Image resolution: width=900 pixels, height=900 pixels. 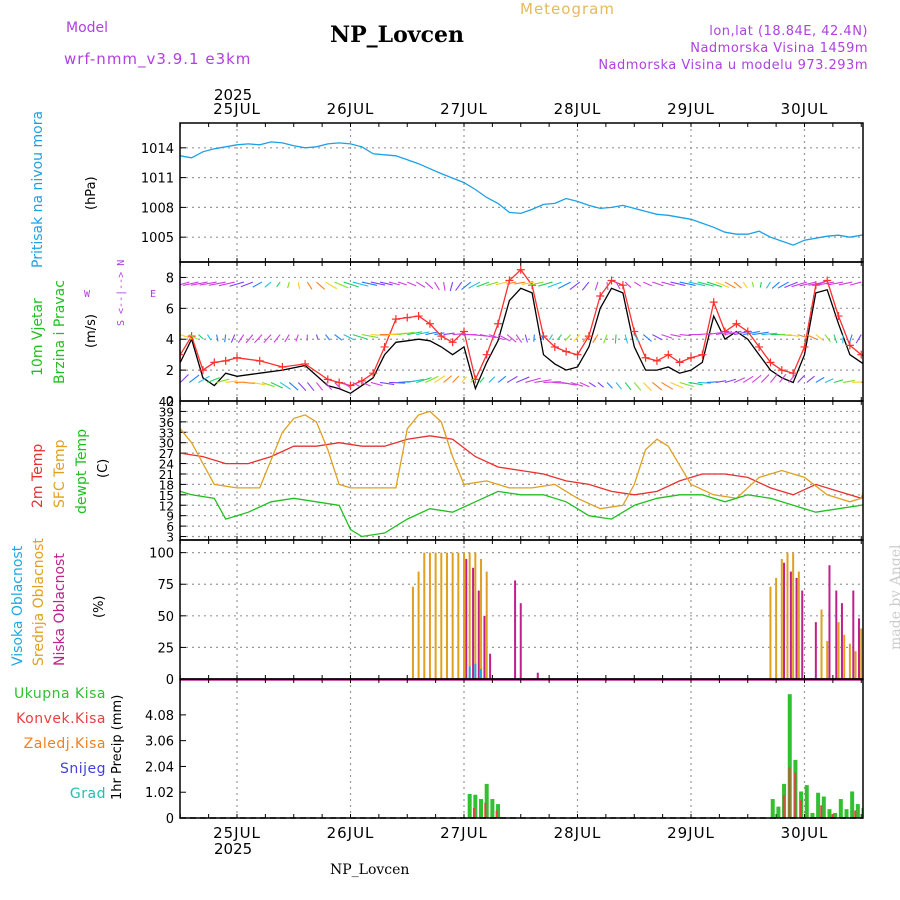 What do you see at coordinates (521, 341) in the screenshot?
I see `series-line-brzina` at bounding box center [521, 341].